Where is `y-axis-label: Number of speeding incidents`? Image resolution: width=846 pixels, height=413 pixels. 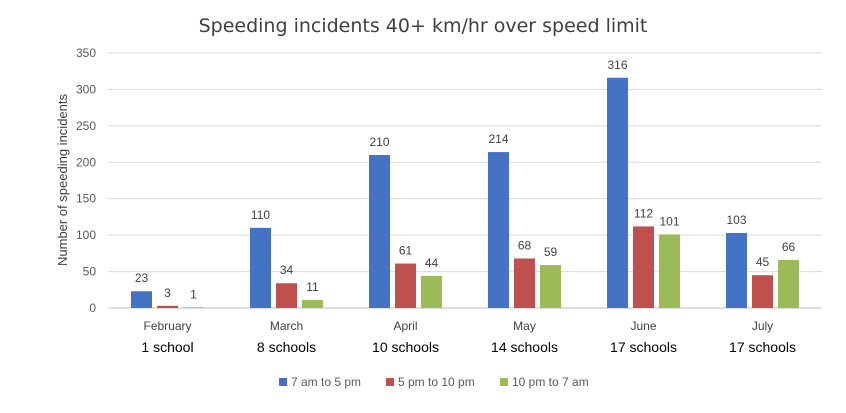 y-axis-label: Number of speeding incidents is located at coordinates (62, 180).